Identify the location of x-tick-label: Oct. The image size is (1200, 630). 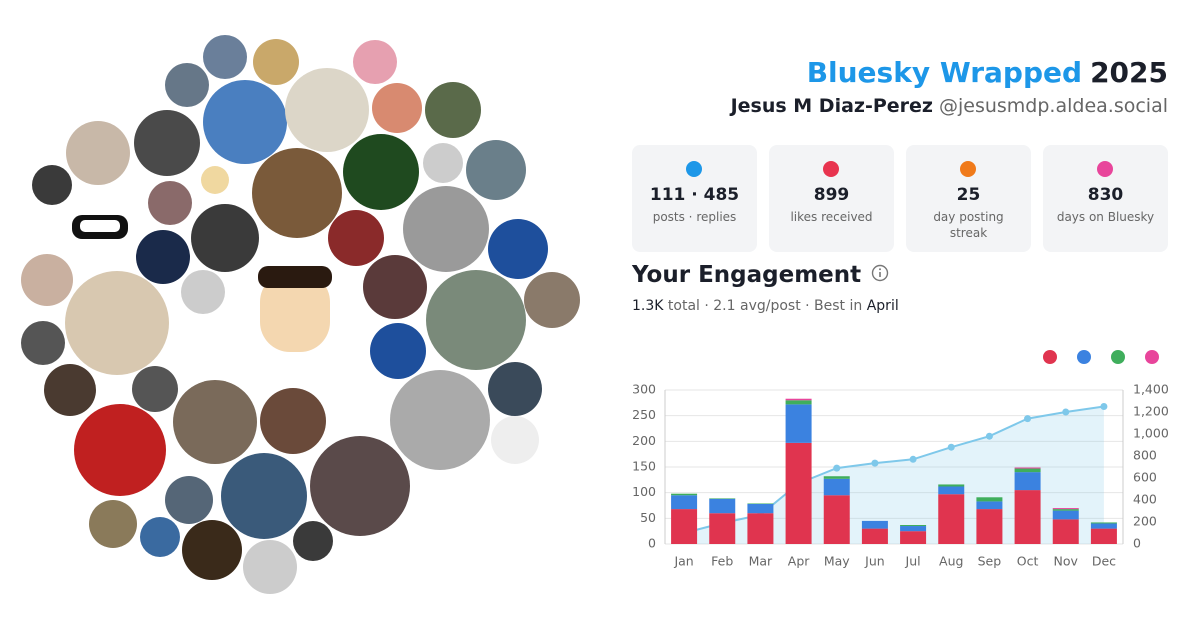
(1028, 561).